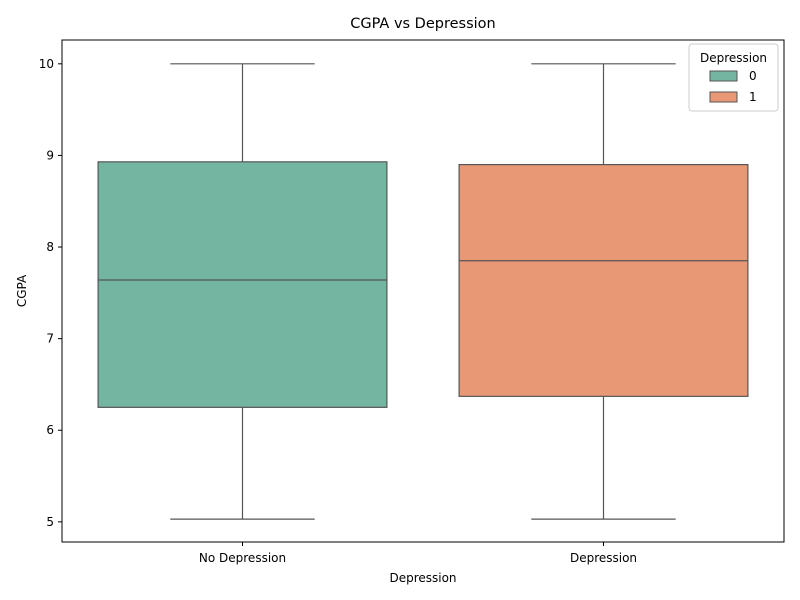 The height and width of the screenshot is (600, 800). Describe the element at coordinates (603, 558) in the screenshot. I see `x-tick-label: Depression` at that location.